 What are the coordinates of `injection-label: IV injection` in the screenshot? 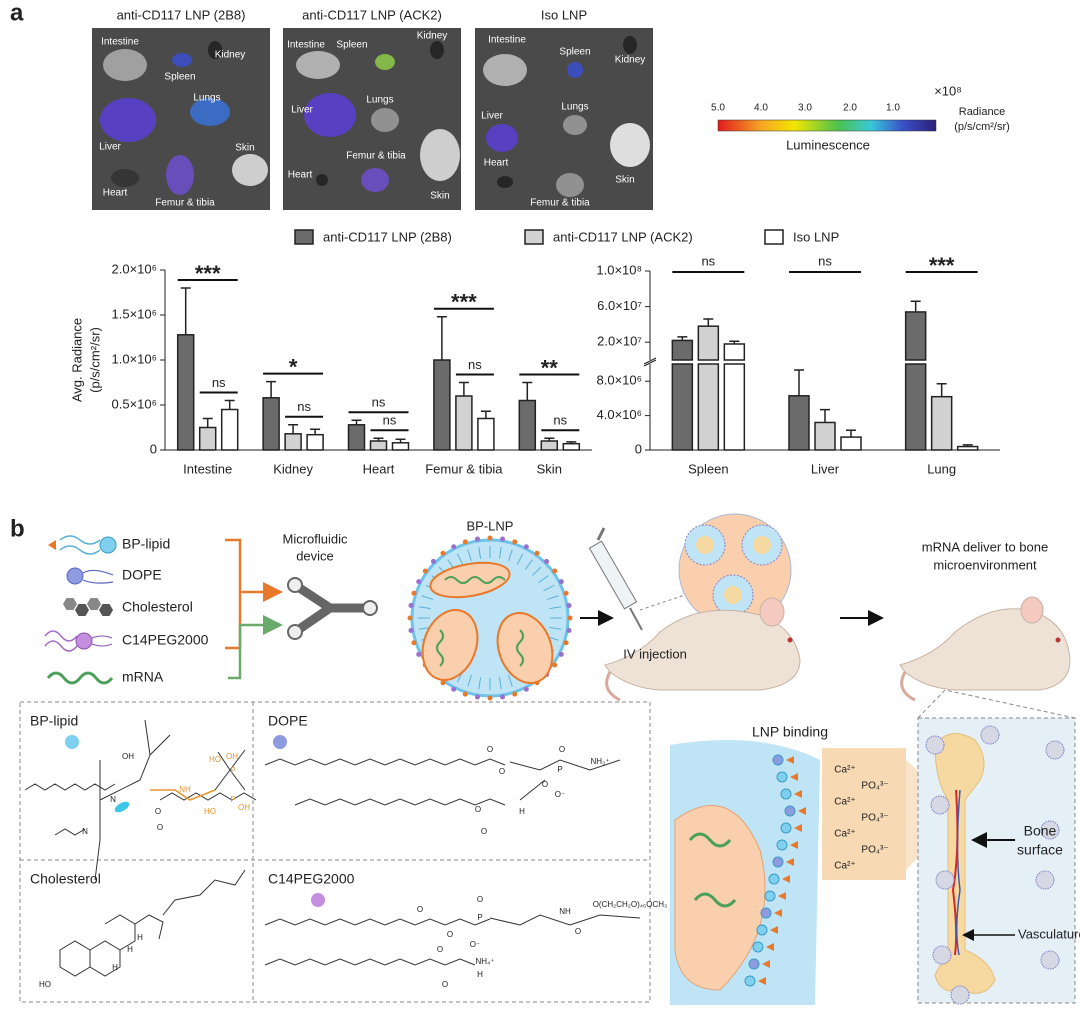 It's located at (655, 653).